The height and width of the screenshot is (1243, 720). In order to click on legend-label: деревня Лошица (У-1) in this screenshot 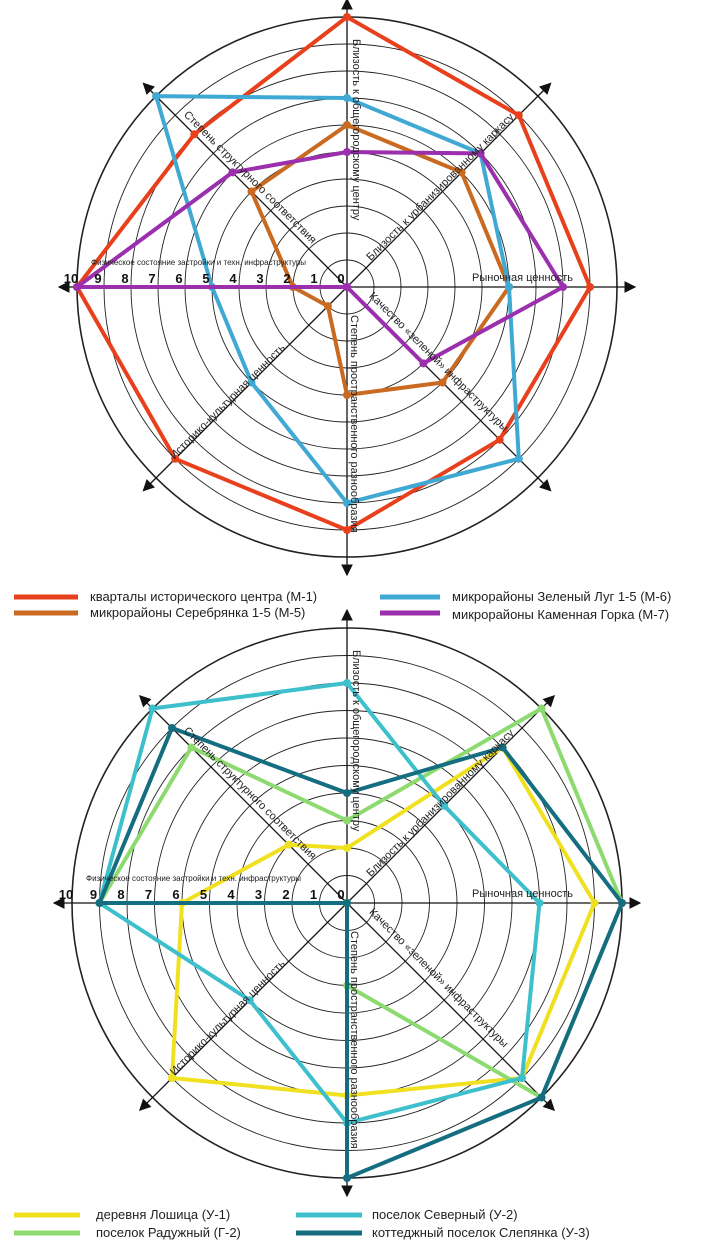, I will do `click(163, 1214)`.